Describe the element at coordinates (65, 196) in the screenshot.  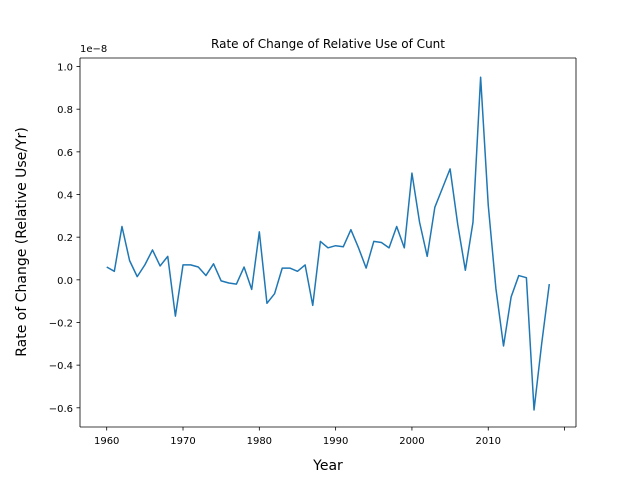
I see `y-tick-label: 0.4` at that location.